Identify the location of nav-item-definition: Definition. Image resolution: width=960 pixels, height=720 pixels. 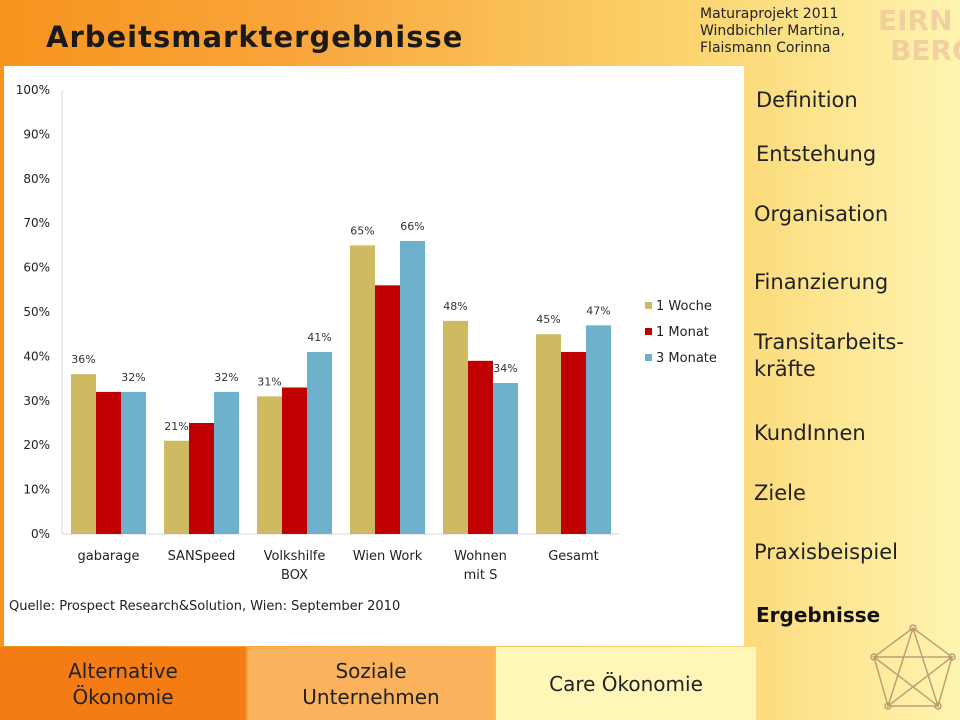
(807, 100).